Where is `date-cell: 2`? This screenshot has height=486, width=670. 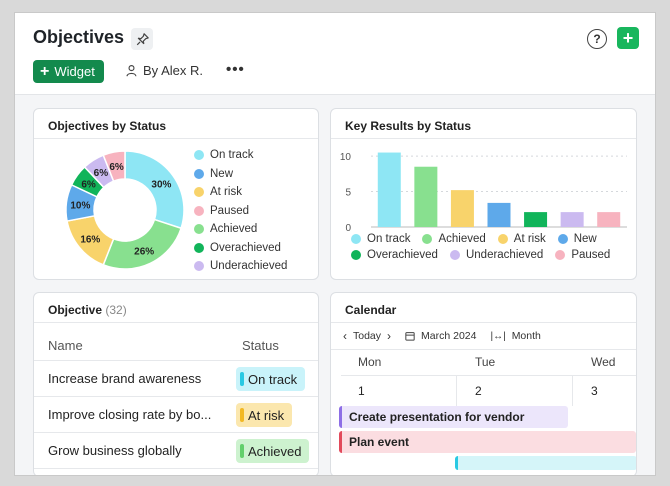 date-cell: 2 is located at coordinates (478, 391).